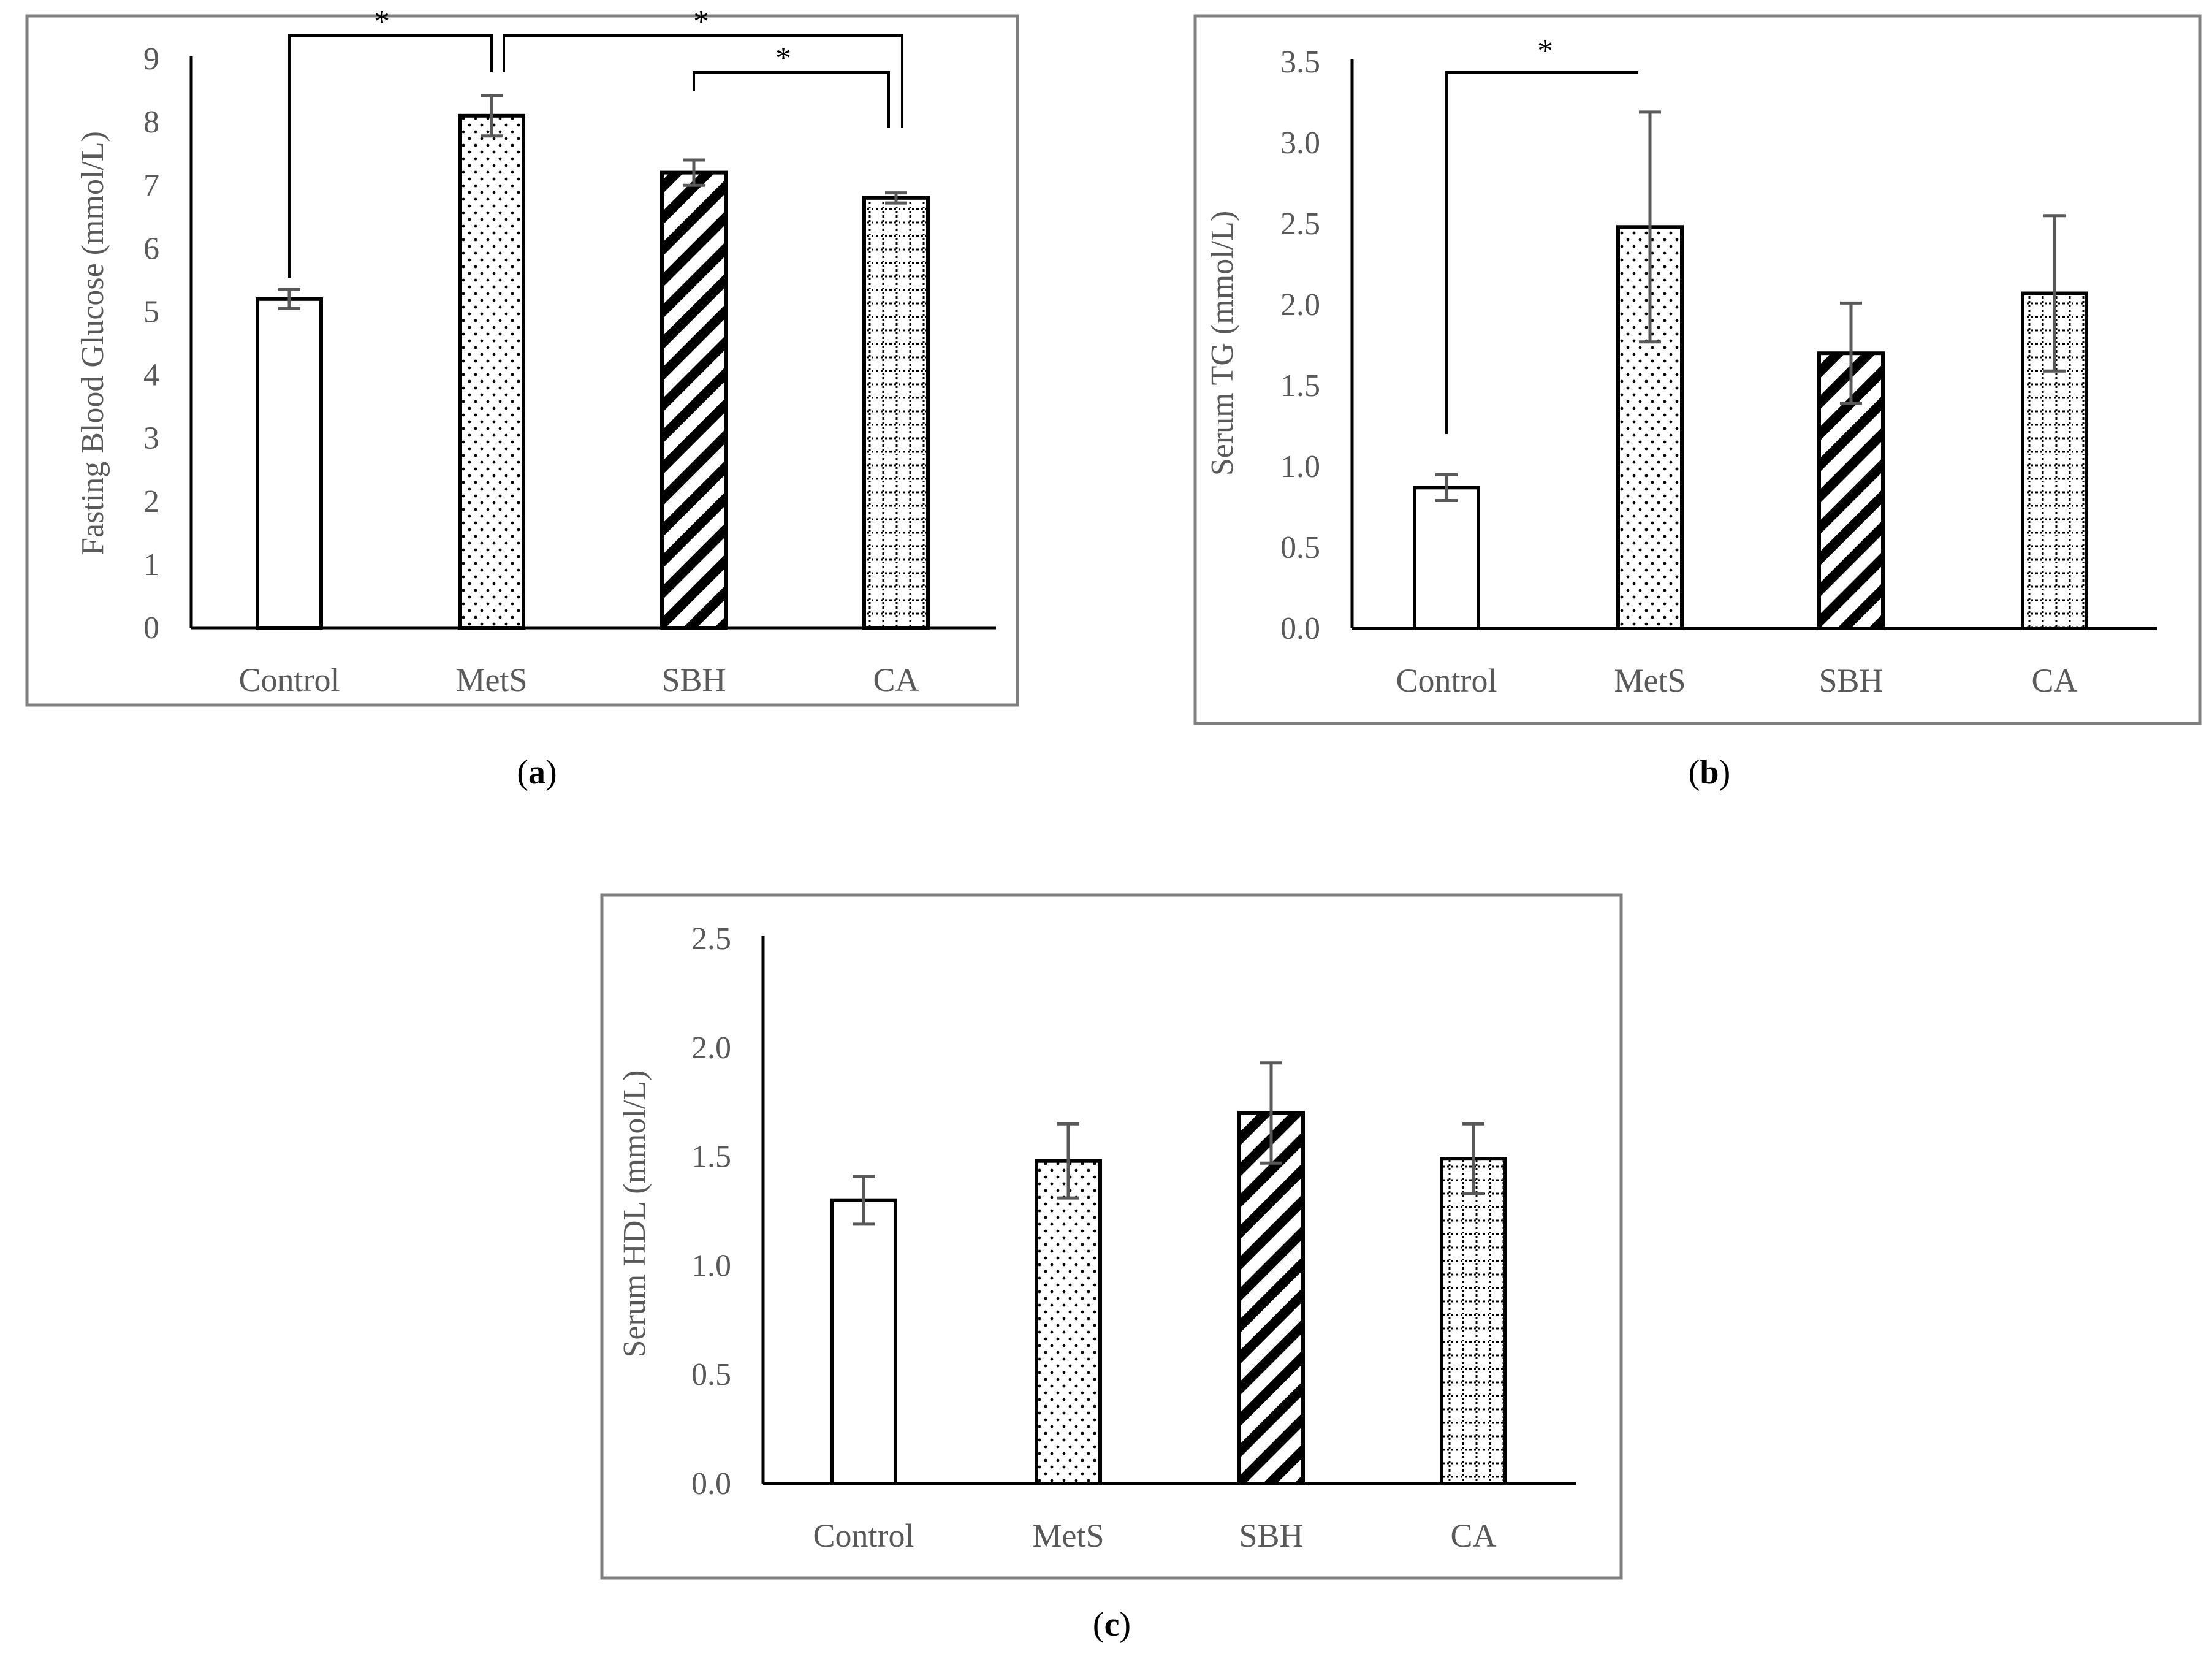 This screenshot has height=1654, width=2212. Describe the element at coordinates (634, 1214) in the screenshot. I see `y-axis-label: Serum HDL (mmol/L)` at that location.